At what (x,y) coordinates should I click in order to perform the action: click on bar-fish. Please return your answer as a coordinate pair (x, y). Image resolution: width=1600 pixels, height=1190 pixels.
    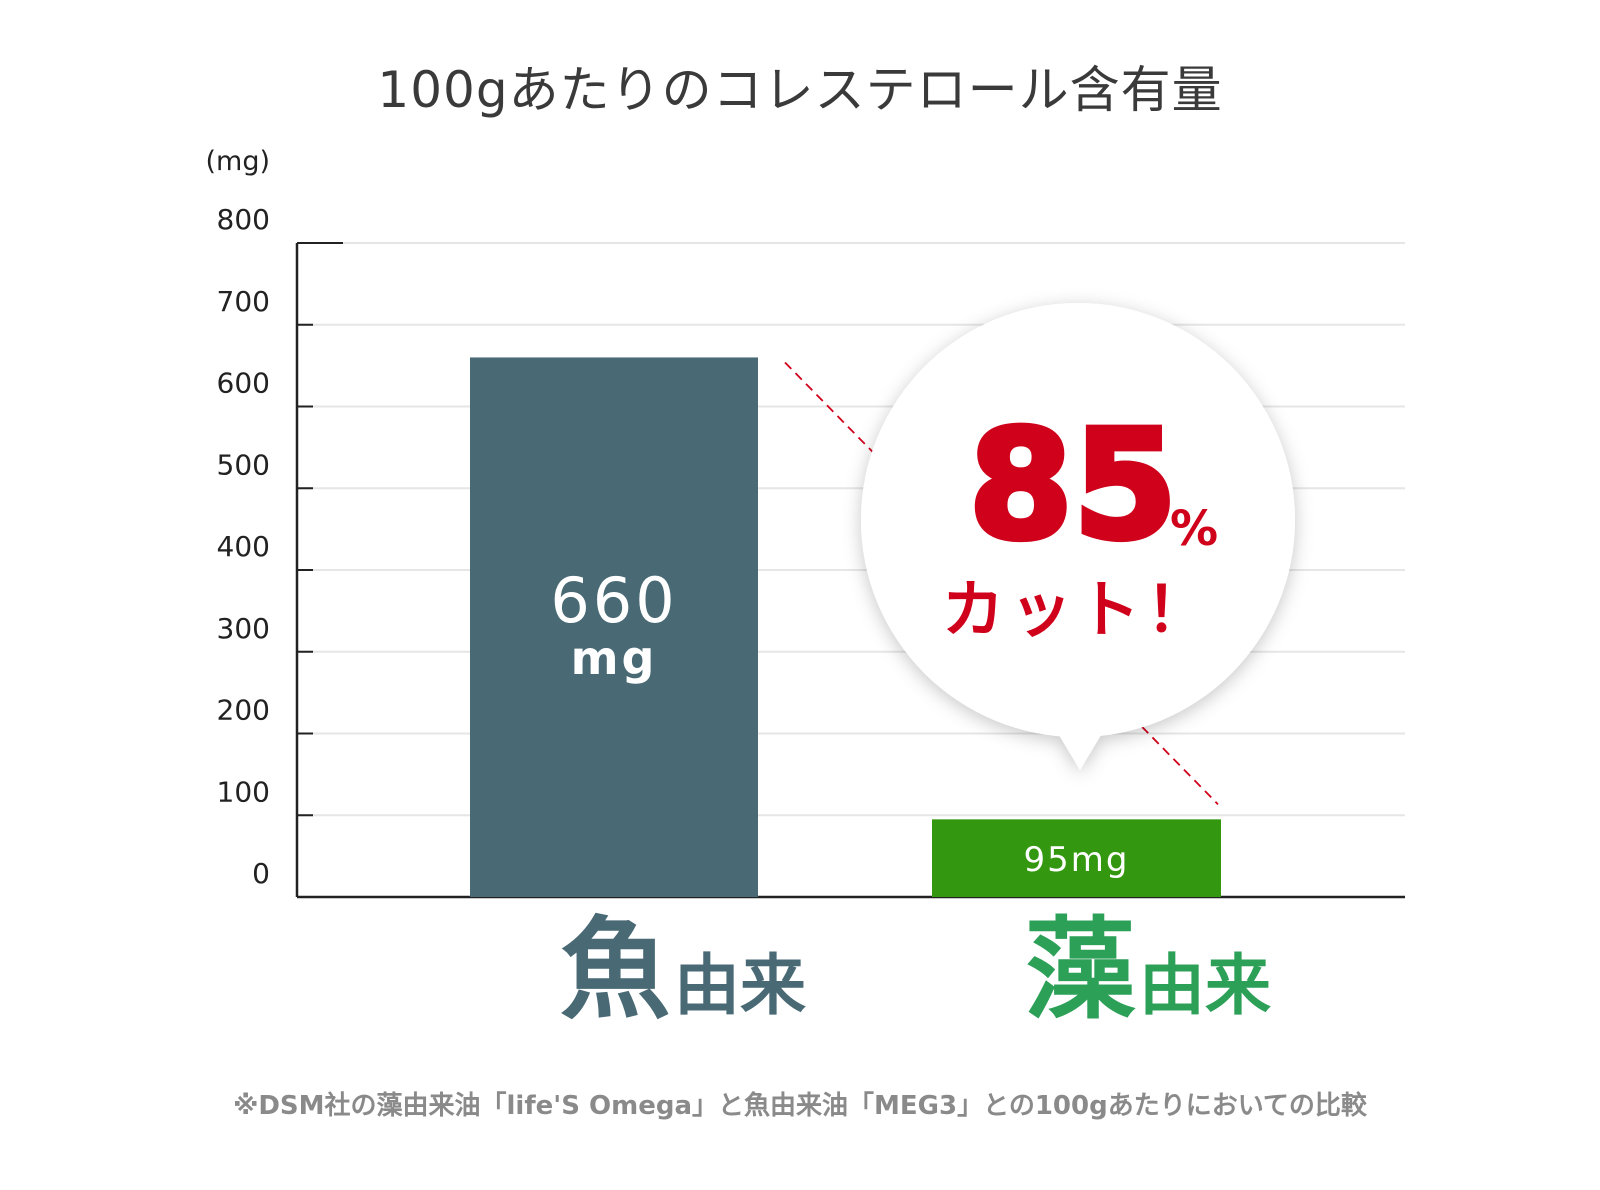
    Looking at the image, I should click on (614, 627).